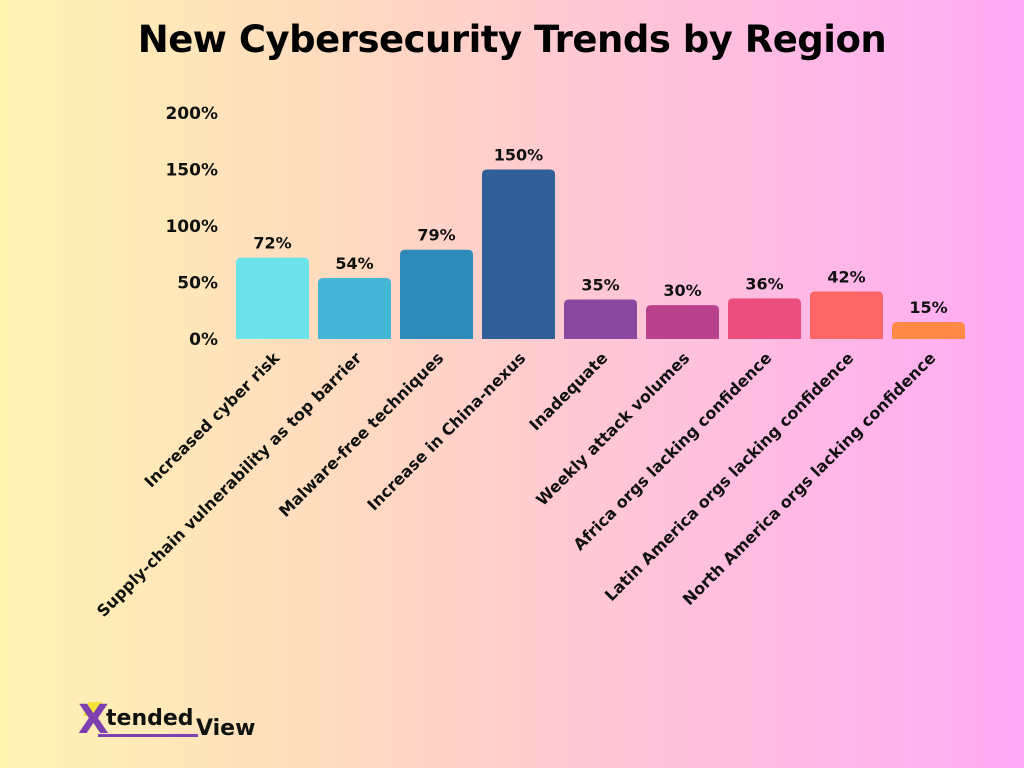 This screenshot has width=1024, height=768. I want to click on xtendedview-logo: X tended View, so click(178, 722).